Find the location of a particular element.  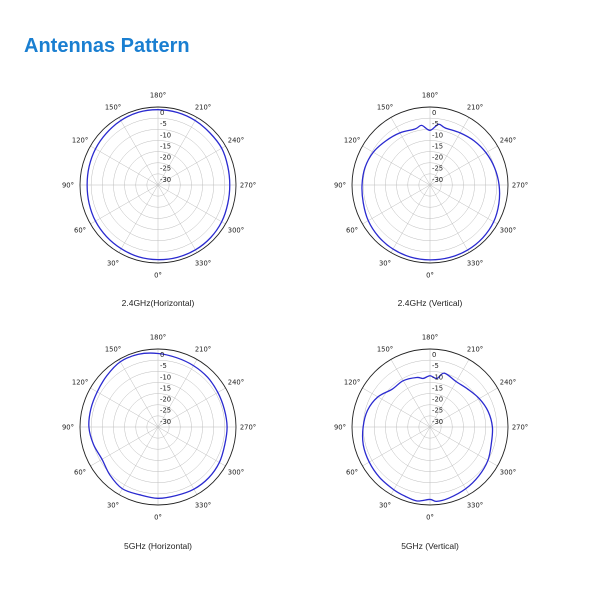

chart-caption-5ghz-vertical: 5GHz (Vertical) is located at coordinates (430, 546).